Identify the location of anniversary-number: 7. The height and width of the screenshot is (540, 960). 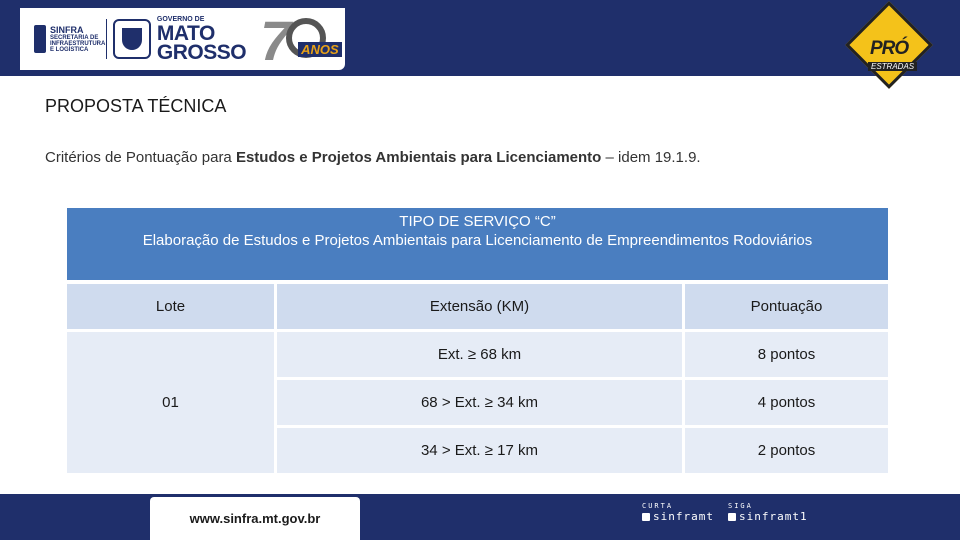
(276, 40).